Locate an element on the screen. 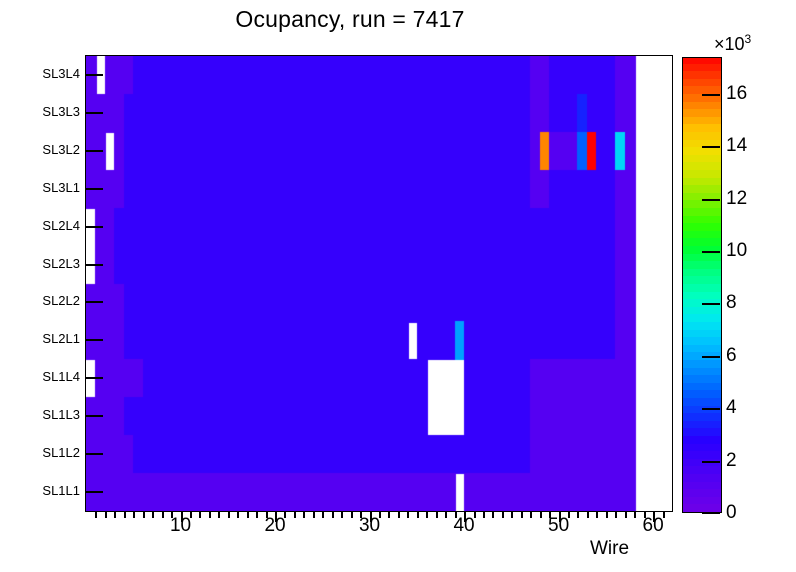 The height and width of the screenshot is (572, 796). y-axis-label: SL1L4 is located at coordinates (61, 377).